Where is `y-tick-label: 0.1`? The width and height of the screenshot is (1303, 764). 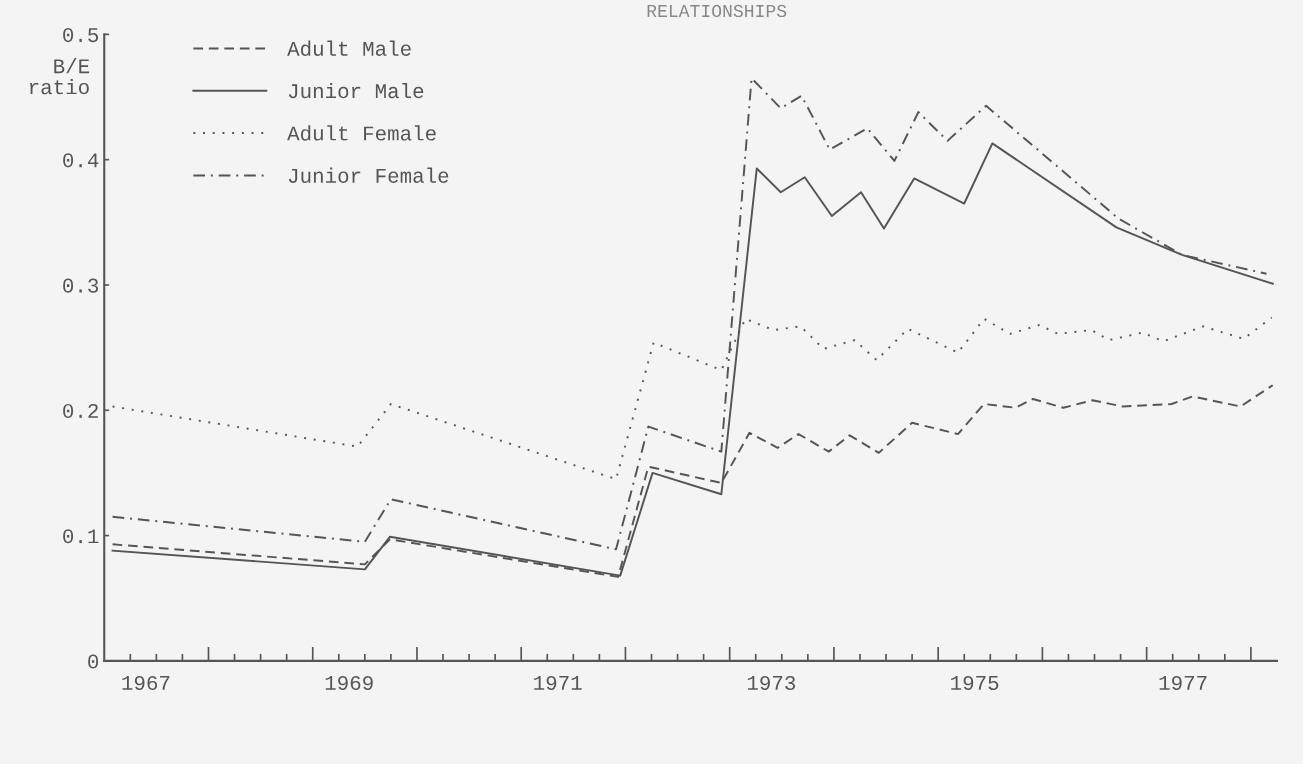
y-tick-label: 0.1 is located at coordinates (81, 536).